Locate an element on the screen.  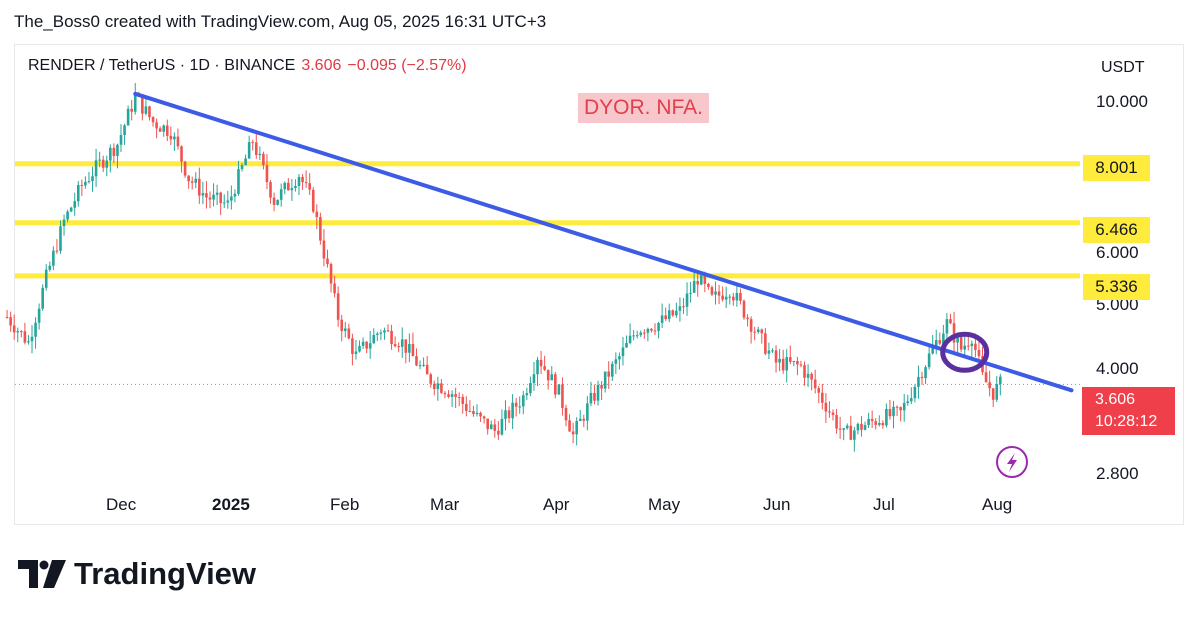
y-tick-label: 2.800 is located at coordinates (1117, 473).